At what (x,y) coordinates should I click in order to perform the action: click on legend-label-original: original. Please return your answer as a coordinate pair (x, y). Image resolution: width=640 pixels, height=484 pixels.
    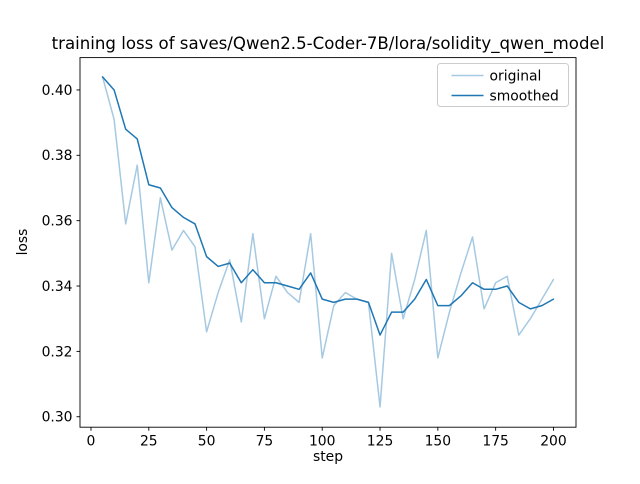
    Looking at the image, I should click on (516, 76).